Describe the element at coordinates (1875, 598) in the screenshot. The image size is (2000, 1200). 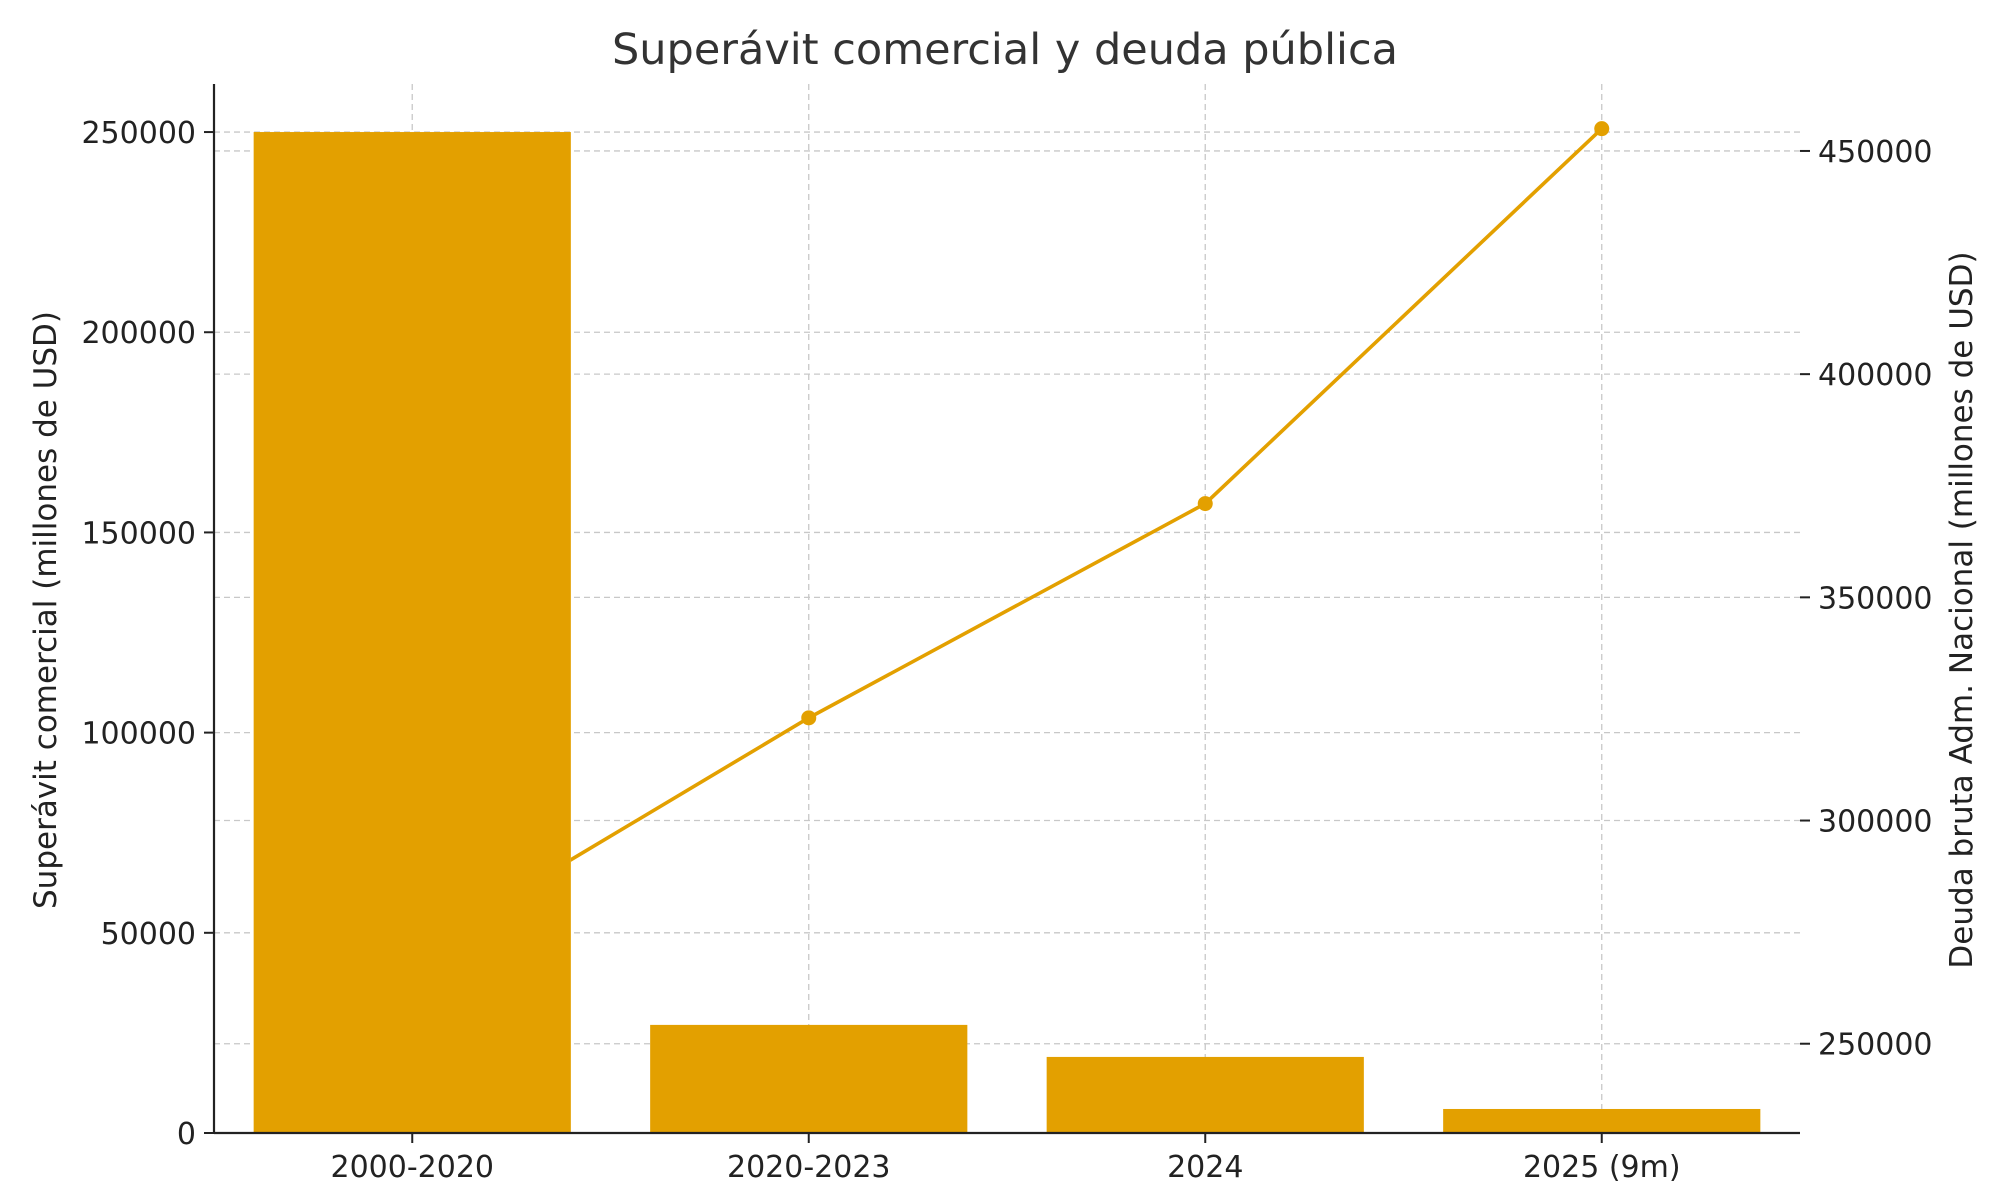
I see `y2-tick-label: 350000` at that location.